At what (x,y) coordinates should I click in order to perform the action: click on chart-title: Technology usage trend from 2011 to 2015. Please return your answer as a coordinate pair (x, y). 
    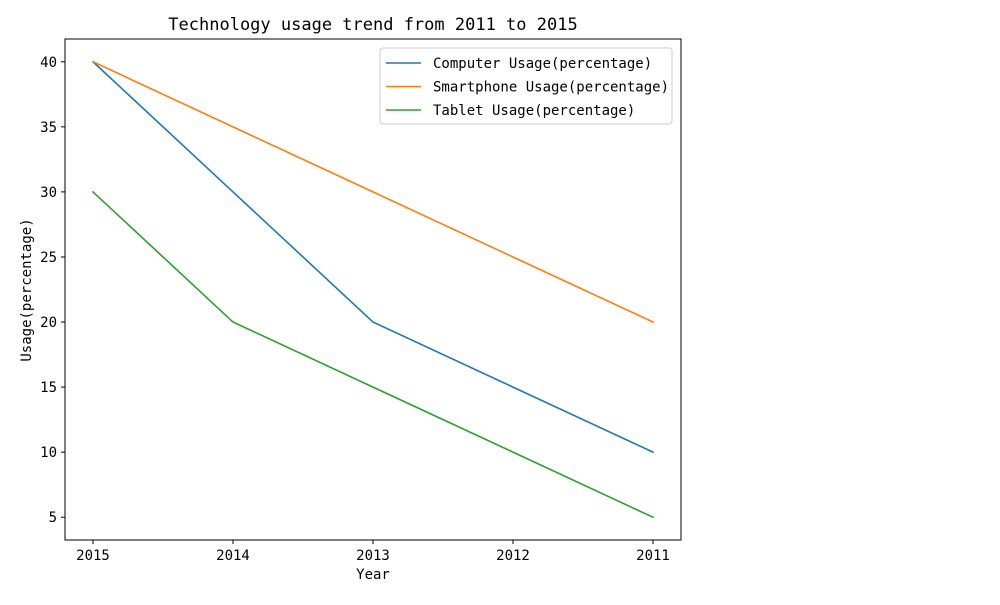
    Looking at the image, I should click on (372, 25).